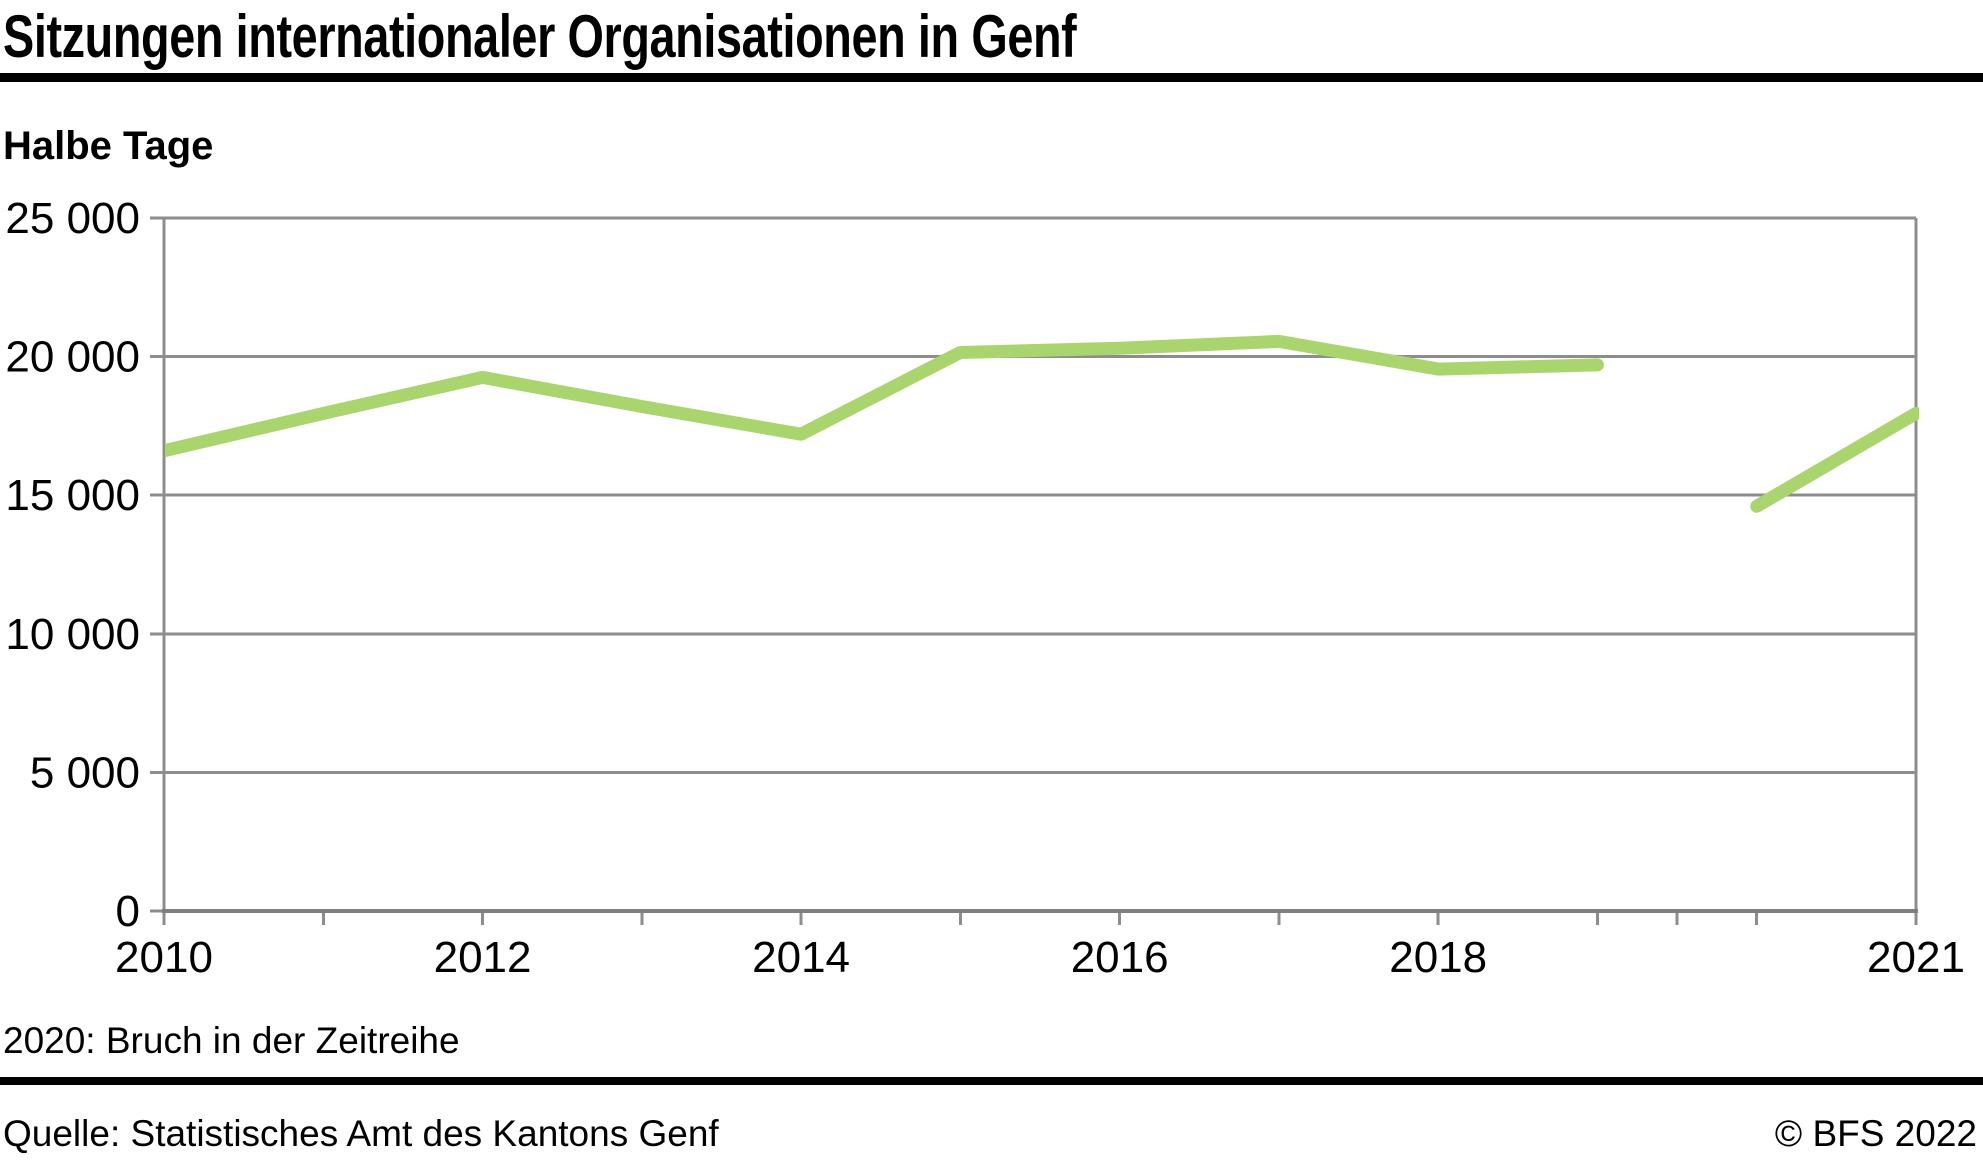 This screenshot has height=1161, width=1983. I want to click on y-axis-unit-label: Halbe Tage, so click(108, 146).